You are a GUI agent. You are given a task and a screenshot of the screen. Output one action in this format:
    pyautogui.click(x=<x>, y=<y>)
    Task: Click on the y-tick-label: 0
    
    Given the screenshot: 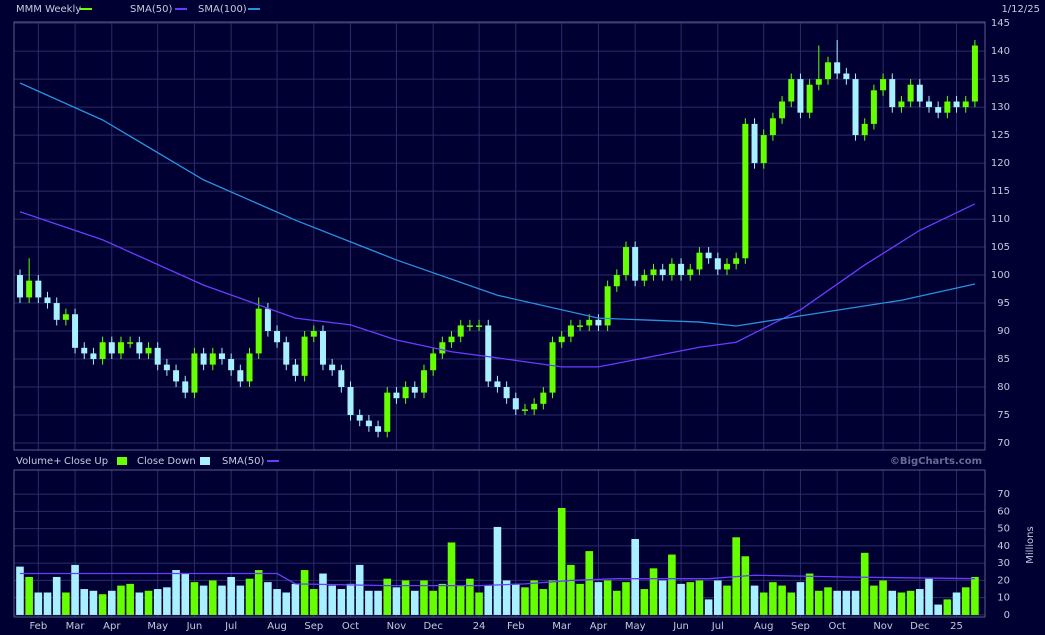 What is the action you would take?
    pyautogui.click(x=1007, y=615)
    